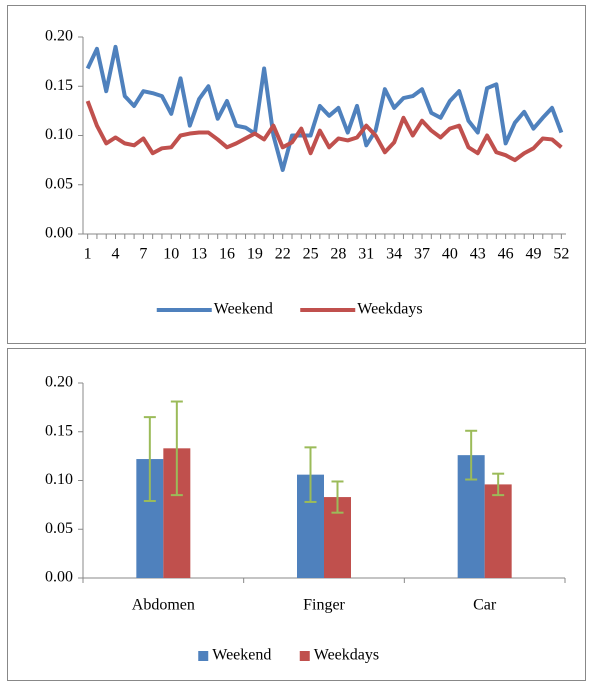 The width and height of the screenshot is (591, 684). Describe the element at coordinates (498, 531) in the screenshot. I see `bar` at that location.